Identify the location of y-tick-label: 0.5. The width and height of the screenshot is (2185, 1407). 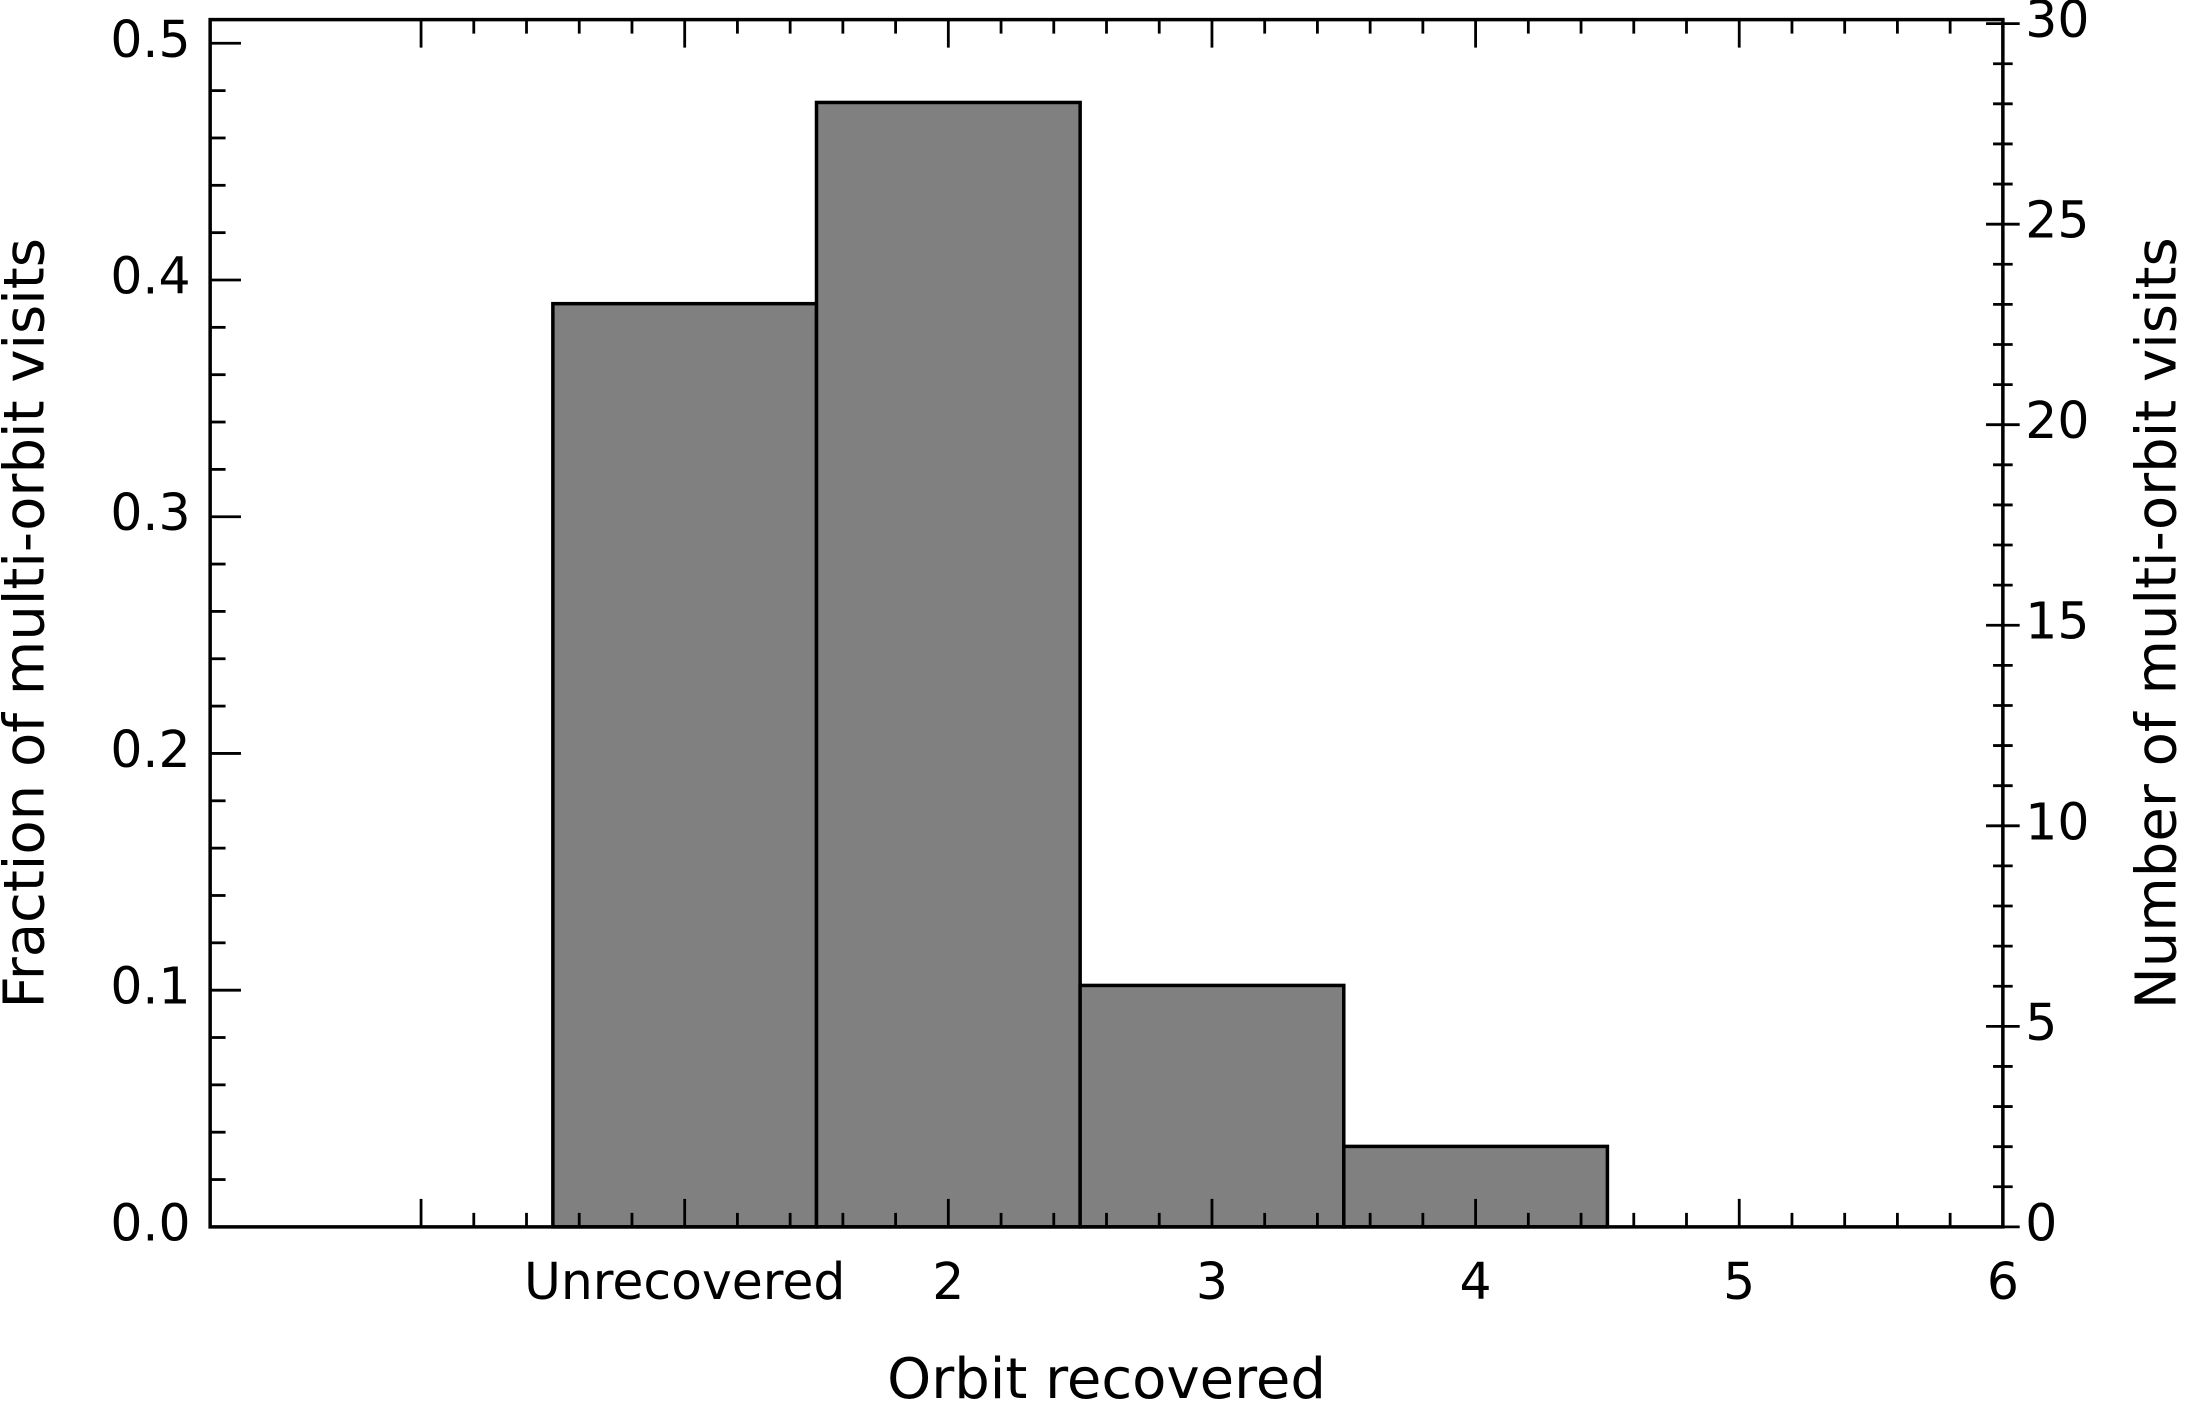
(150, 39).